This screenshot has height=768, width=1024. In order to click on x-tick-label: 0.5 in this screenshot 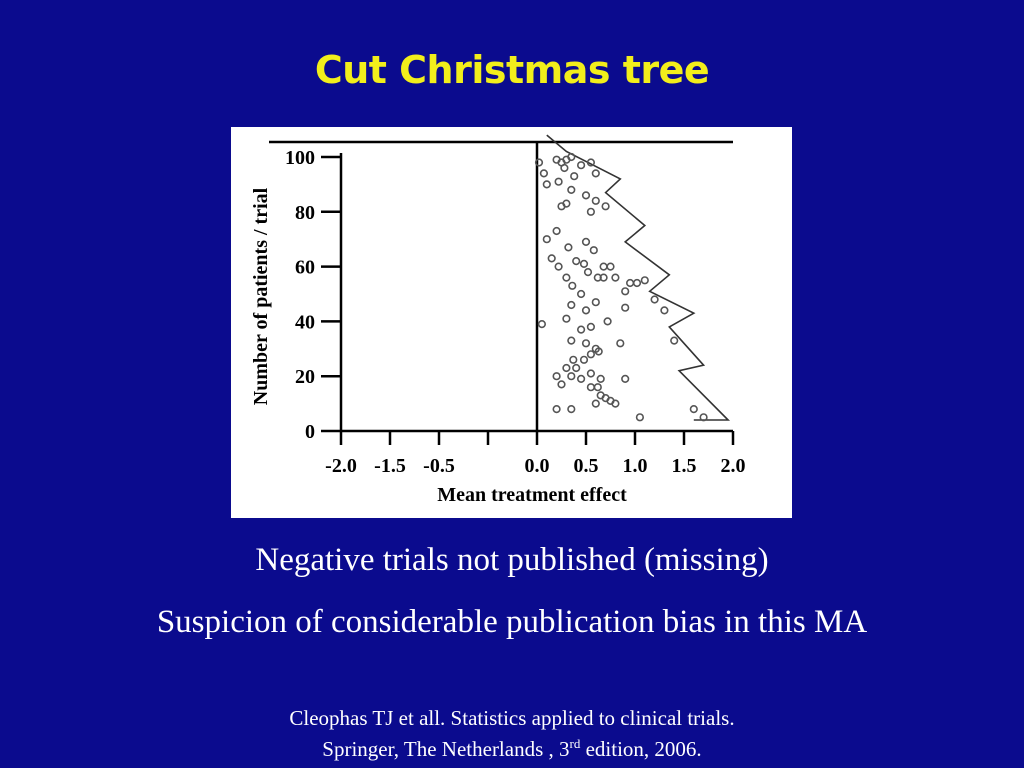, I will do `click(586, 466)`.